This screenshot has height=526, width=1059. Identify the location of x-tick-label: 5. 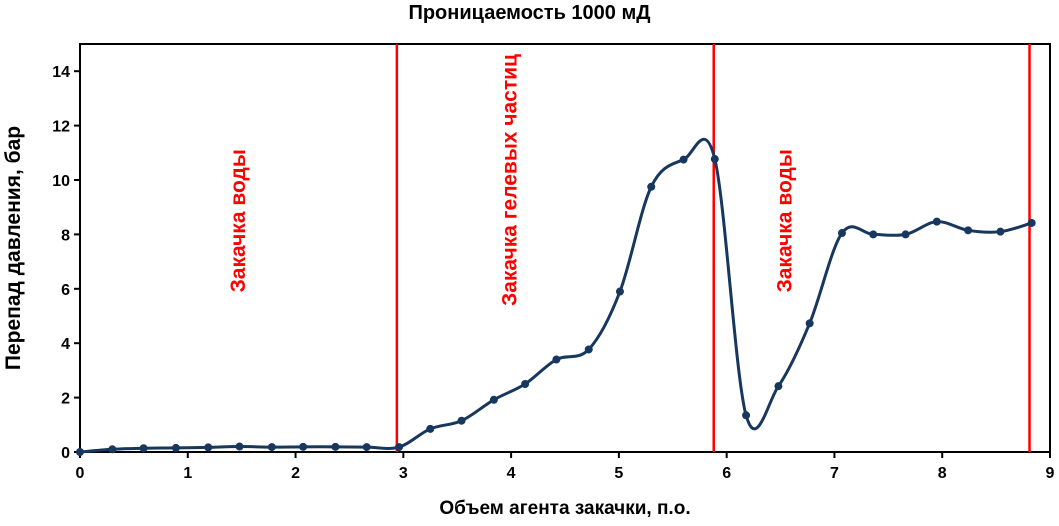
(618, 473).